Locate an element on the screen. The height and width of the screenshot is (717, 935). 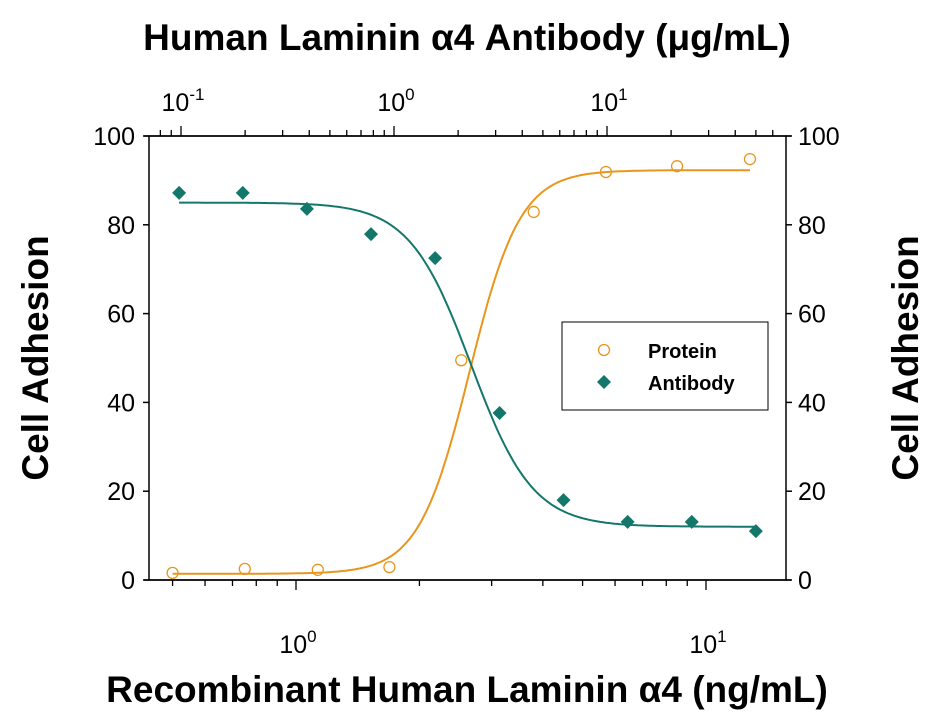
left-y-tick-label: 100 is located at coordinates (114, 137).